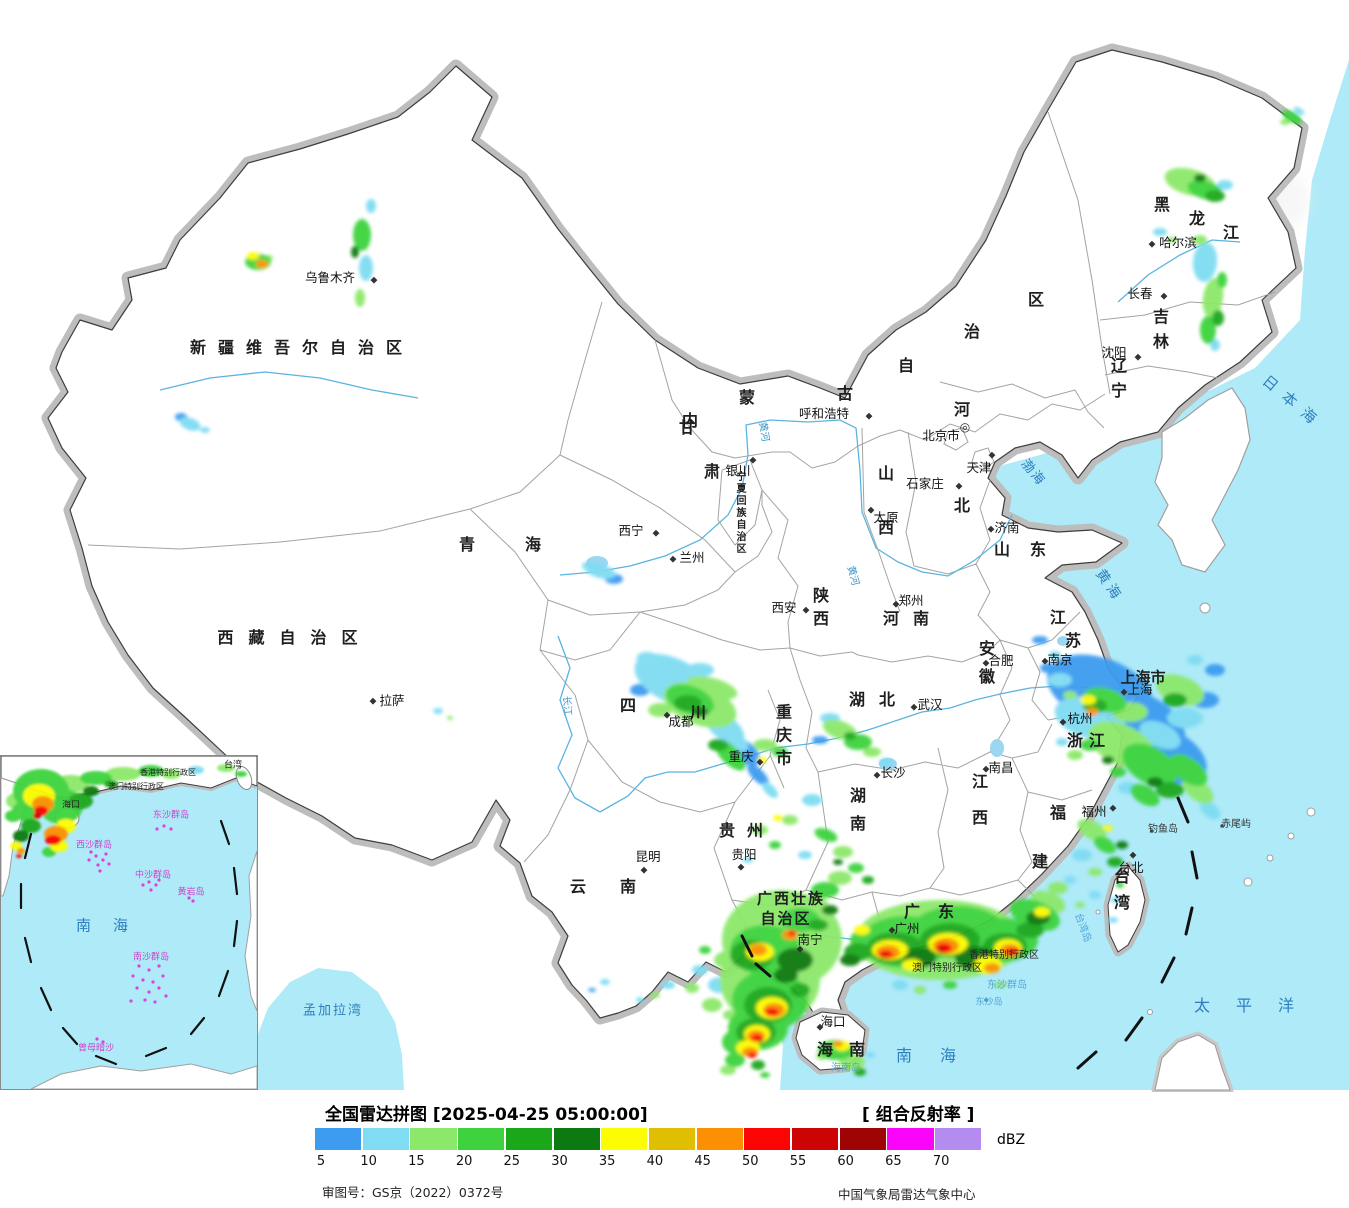 The height and width of the screenshot is (1208, 1349). I want to click on luzon-island, so click(1192, 1061).